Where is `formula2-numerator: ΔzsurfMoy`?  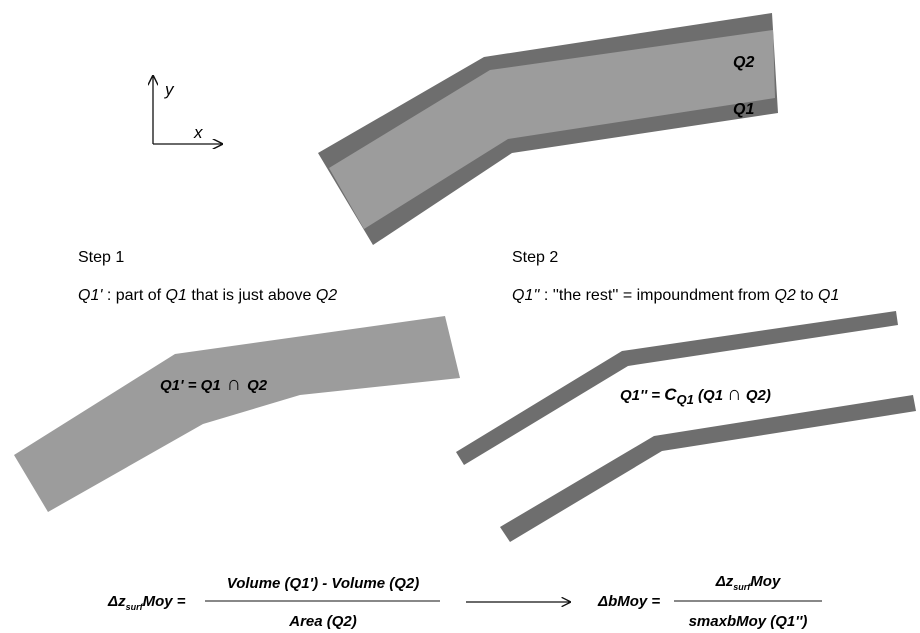 formula2-numerator: ΔzsurfMoy is located at coordinates (748, 582).